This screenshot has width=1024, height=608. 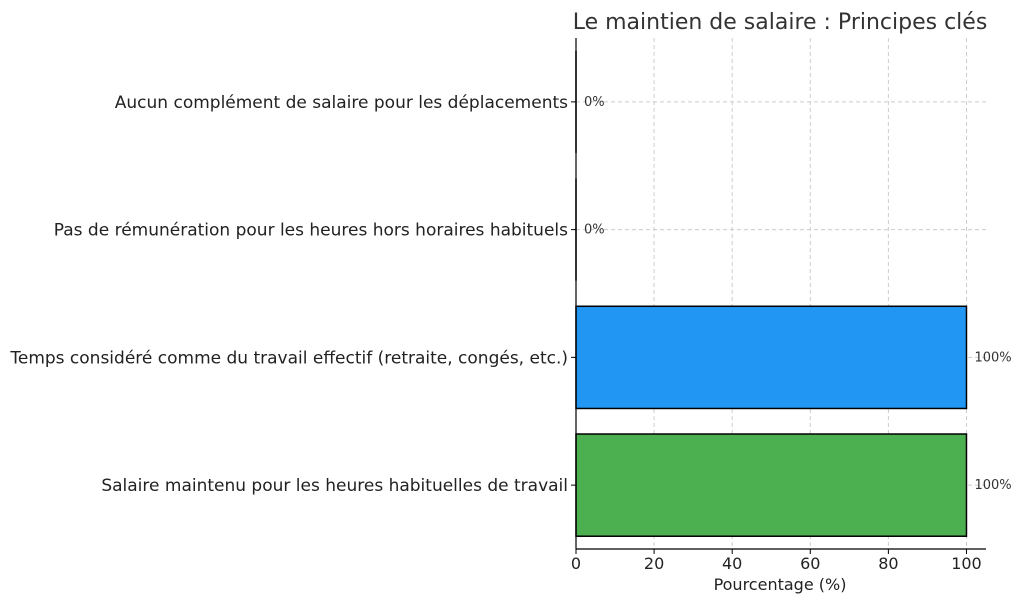 What do you see at coordinates (780, 584) in the screenshot?
I see `x-axis-label: Pourcentage (%)` at bounding box center [780, 584].